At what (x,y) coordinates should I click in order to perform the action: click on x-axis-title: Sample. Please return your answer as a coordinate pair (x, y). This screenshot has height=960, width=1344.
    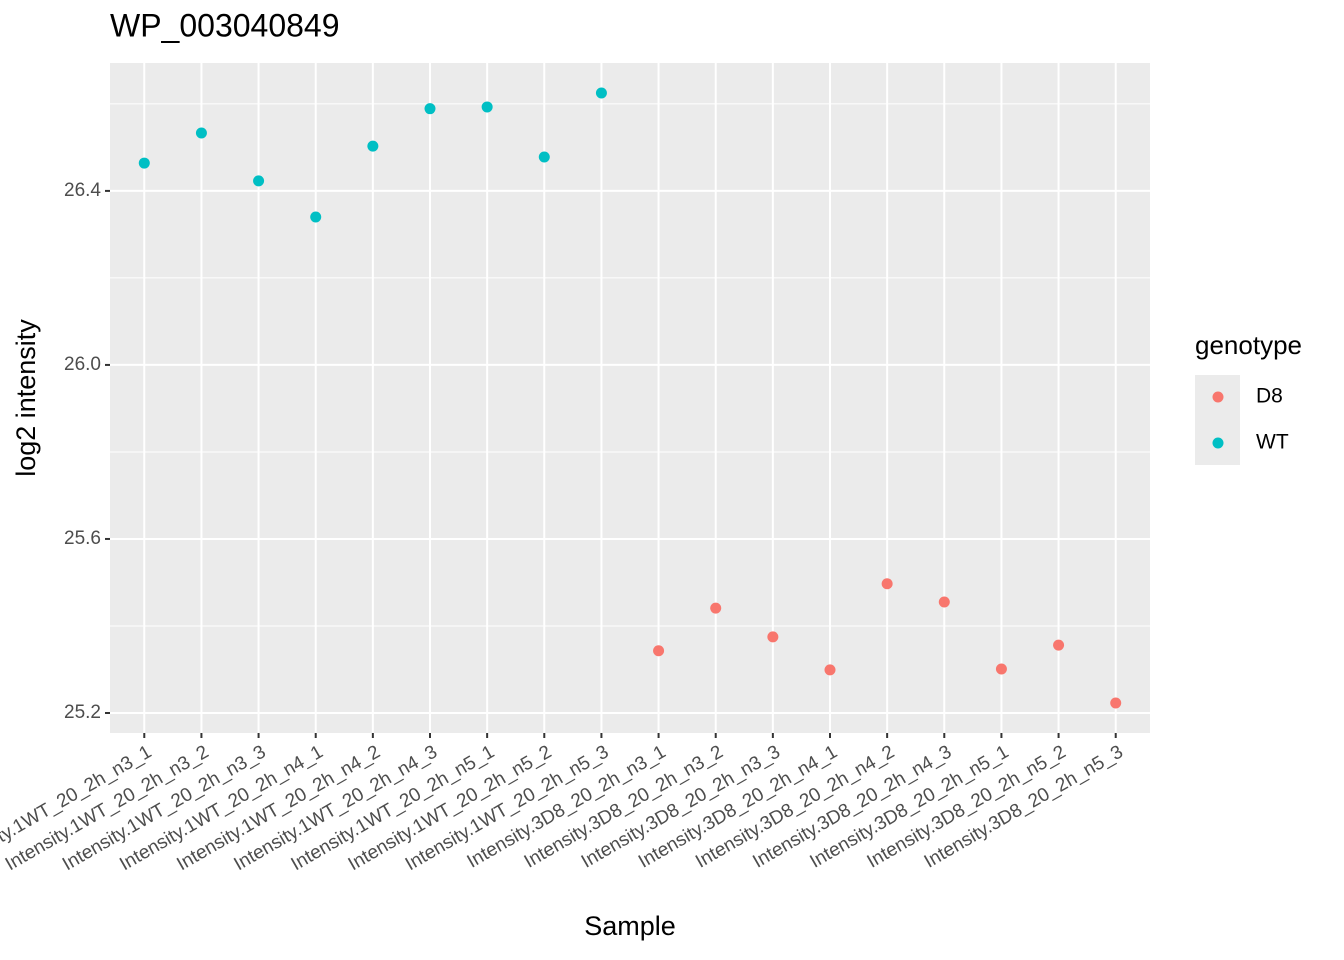
    Looking at the image, I should click on (630, 926).